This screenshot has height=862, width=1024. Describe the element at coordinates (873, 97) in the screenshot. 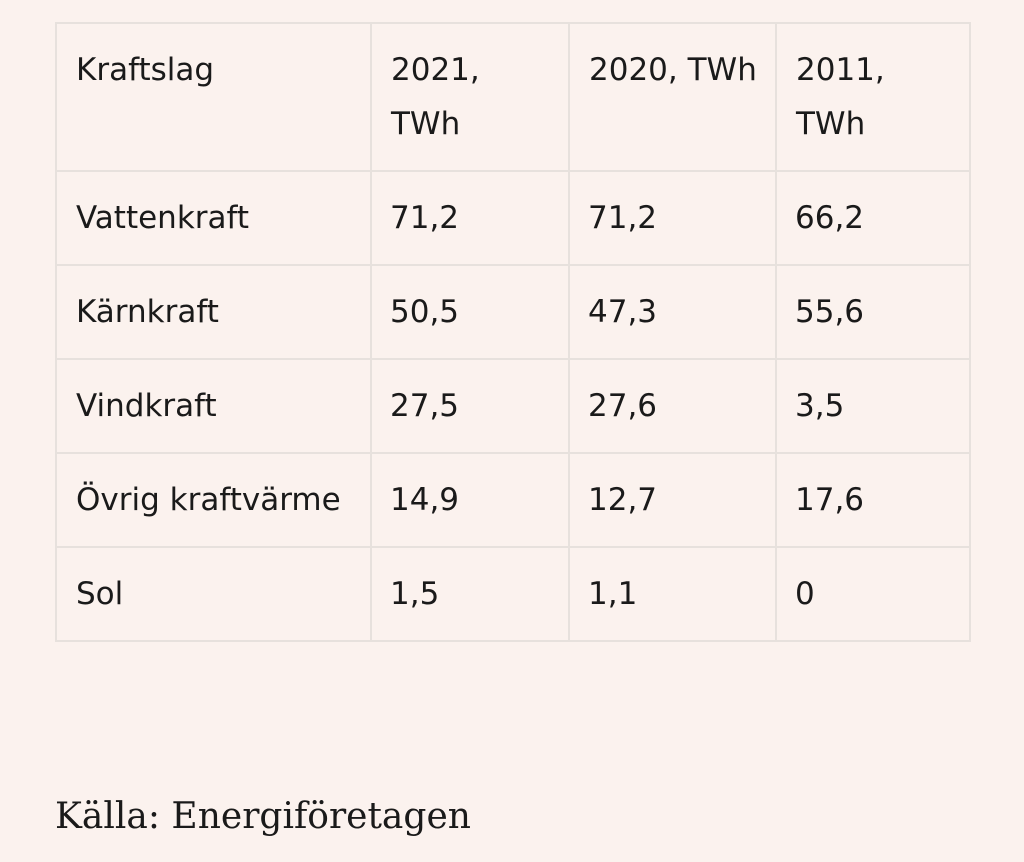

I see `header-2011: 2011, TWh` at that location.